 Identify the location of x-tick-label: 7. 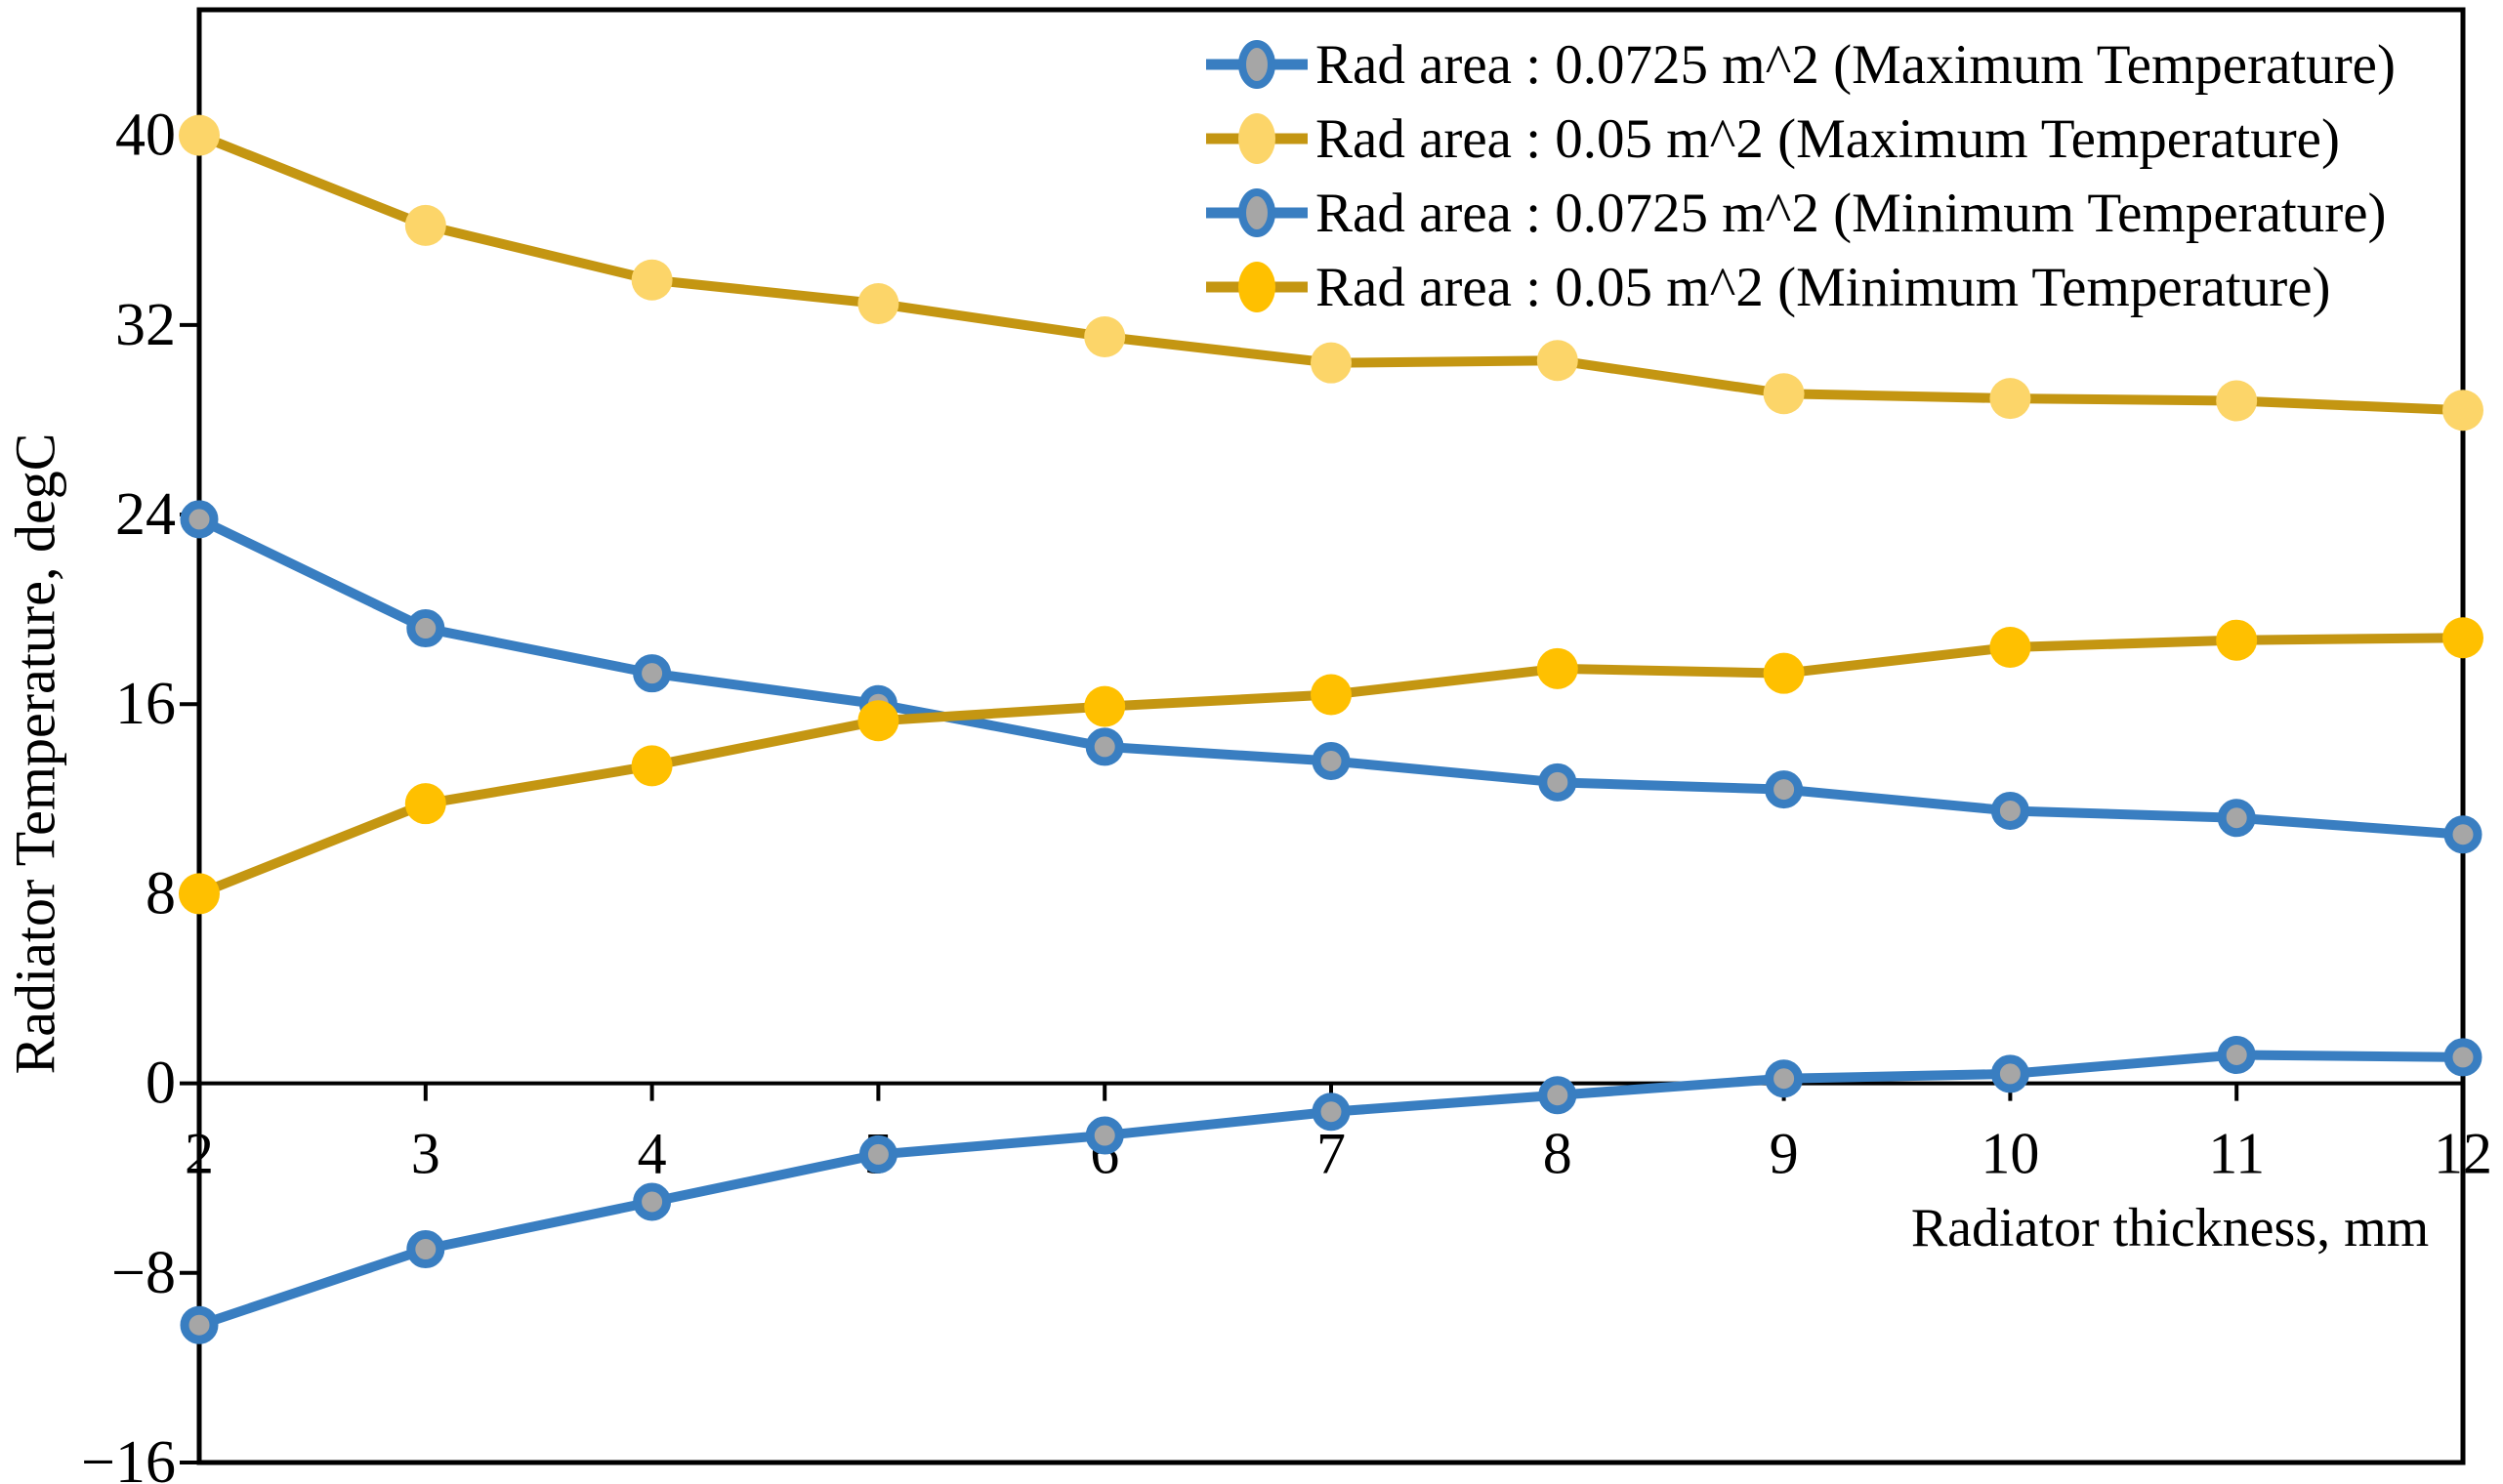
(1331, 1154).